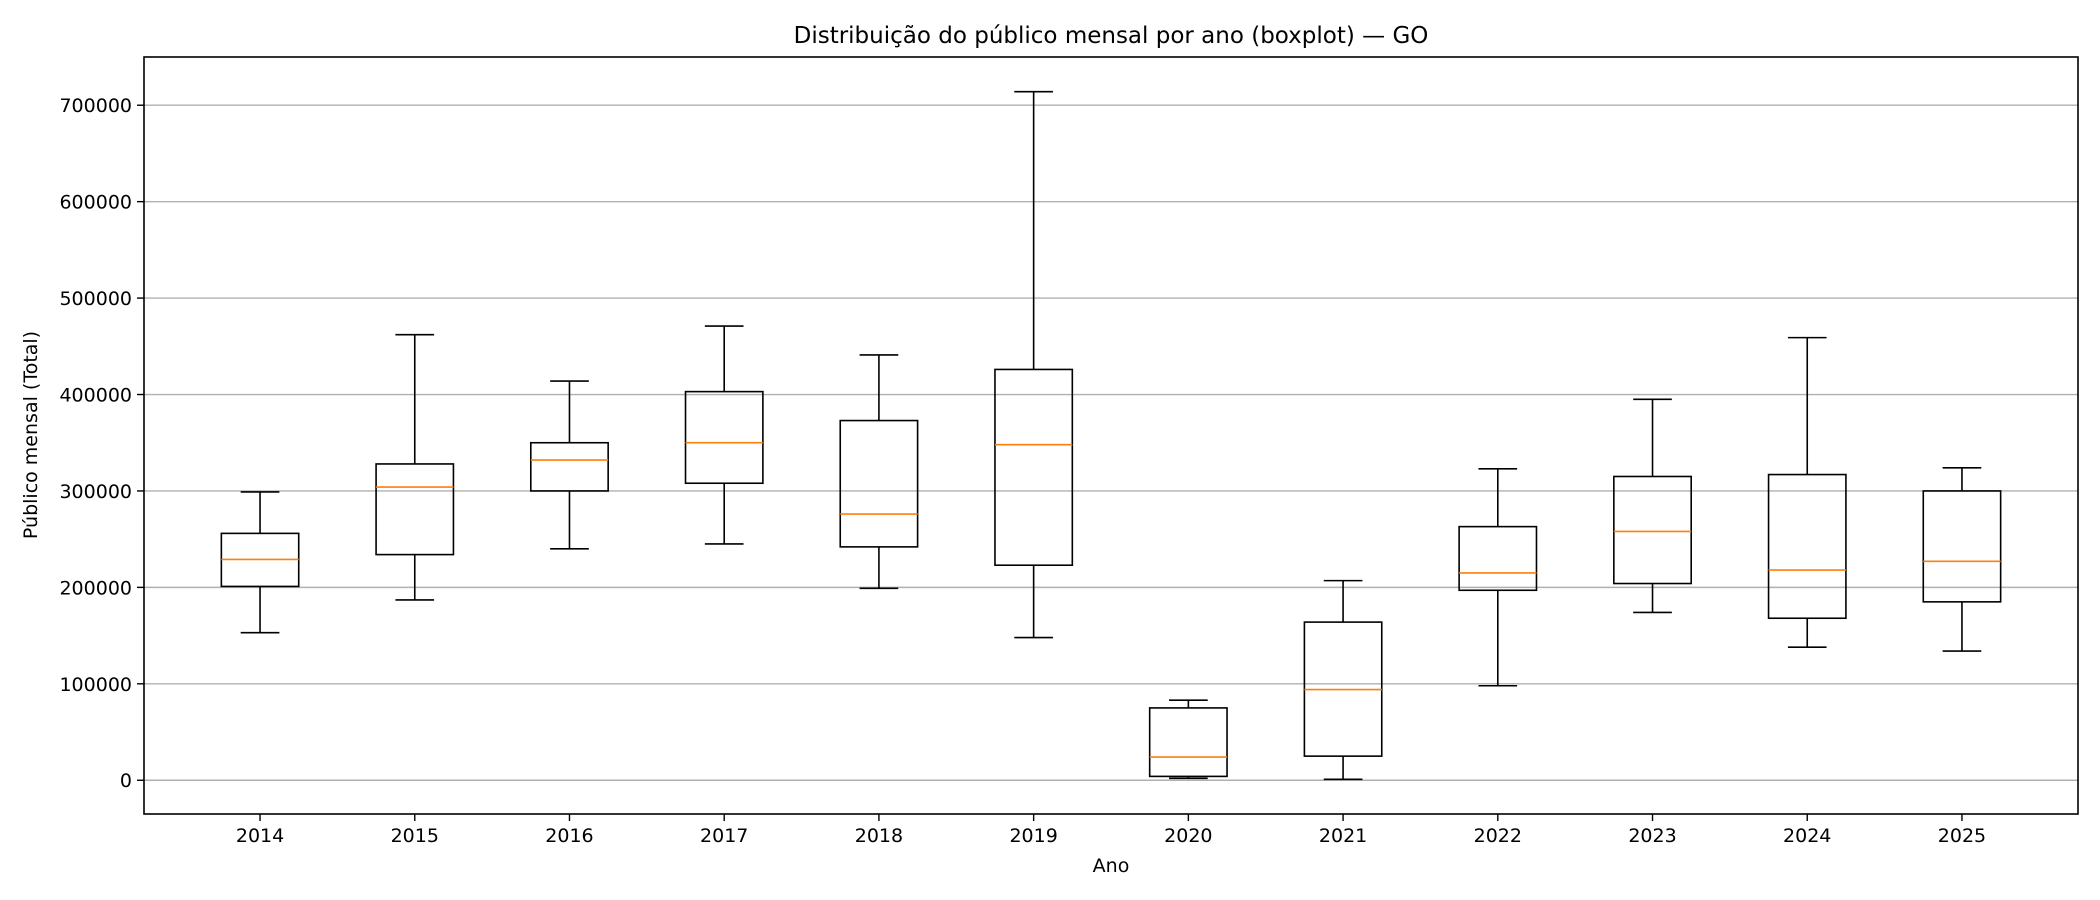 The image size is (2100, 900). I want to click on y-tick-label: 700000, so click(95, 106).